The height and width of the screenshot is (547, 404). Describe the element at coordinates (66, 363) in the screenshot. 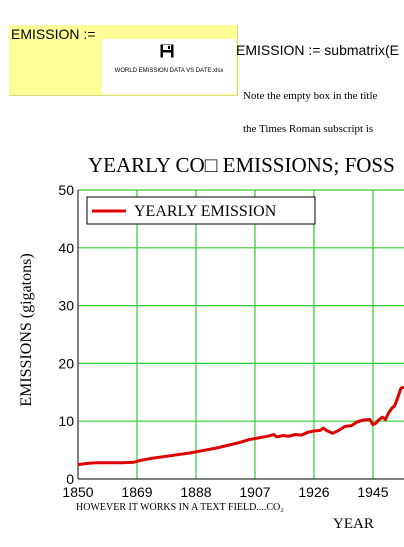

I see `y-tick-label: 20` at that location.